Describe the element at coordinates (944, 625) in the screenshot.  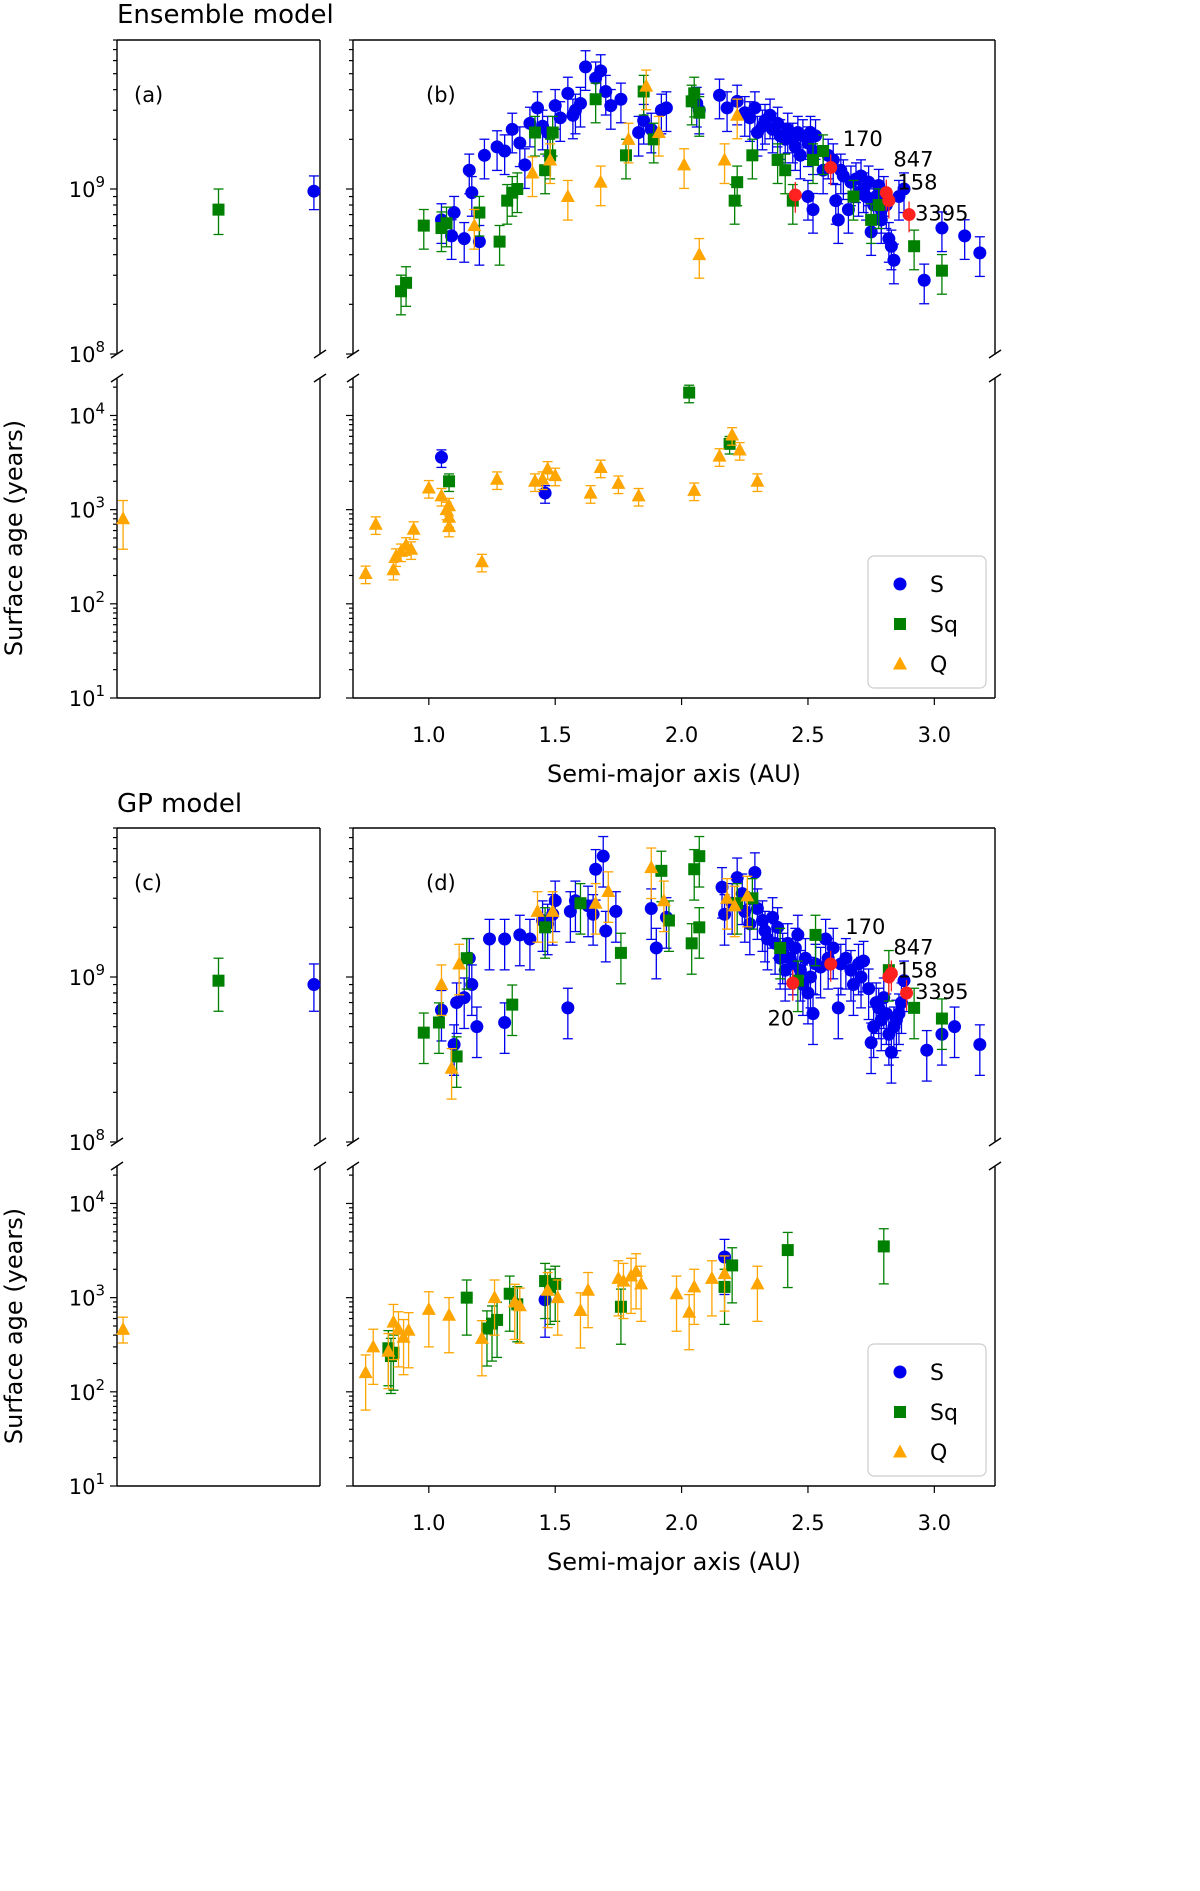
I see `legend-label: Sq` at that location.